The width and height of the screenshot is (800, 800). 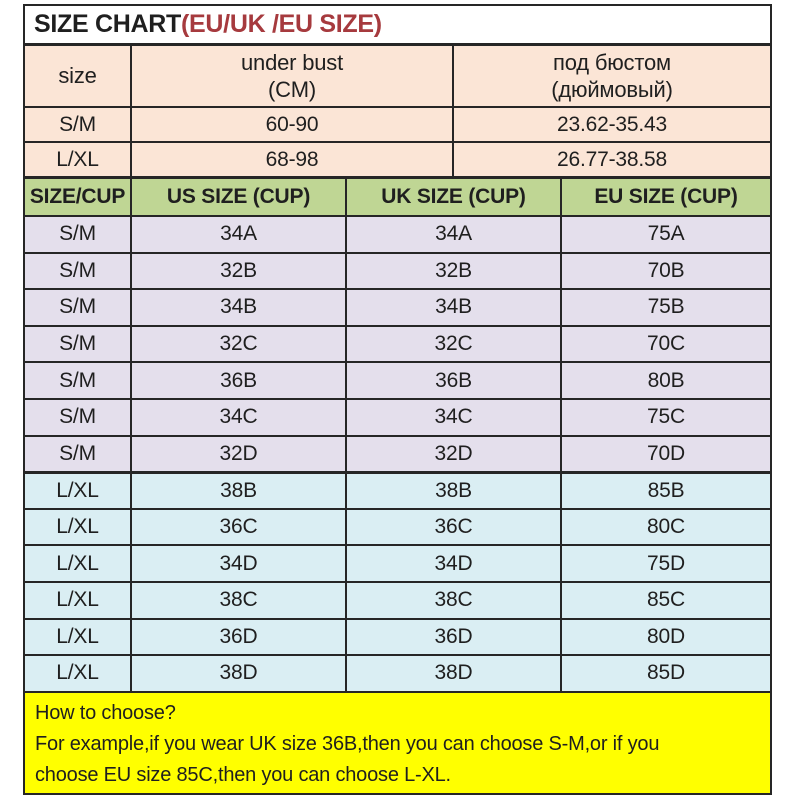 What do you see at coordinates (454, 271) in the screenshot?
I see `cell-uk: 32B` at bounding box center [454, 271].